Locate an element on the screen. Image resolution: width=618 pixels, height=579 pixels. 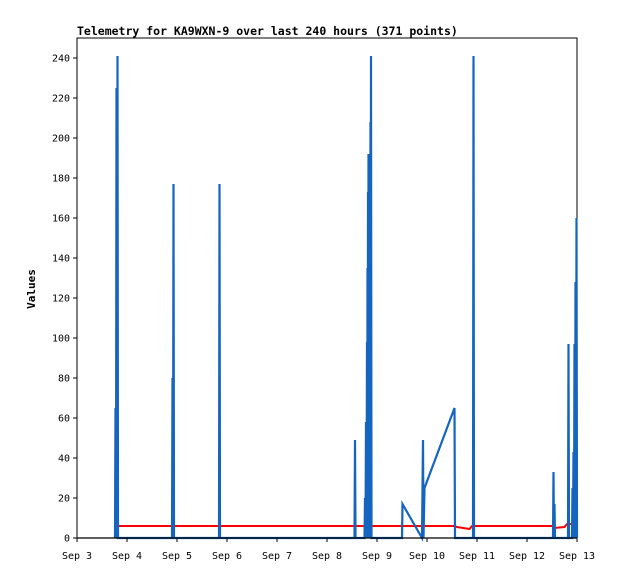
y-tick-label: 160 is located at coordinates (61, 219).